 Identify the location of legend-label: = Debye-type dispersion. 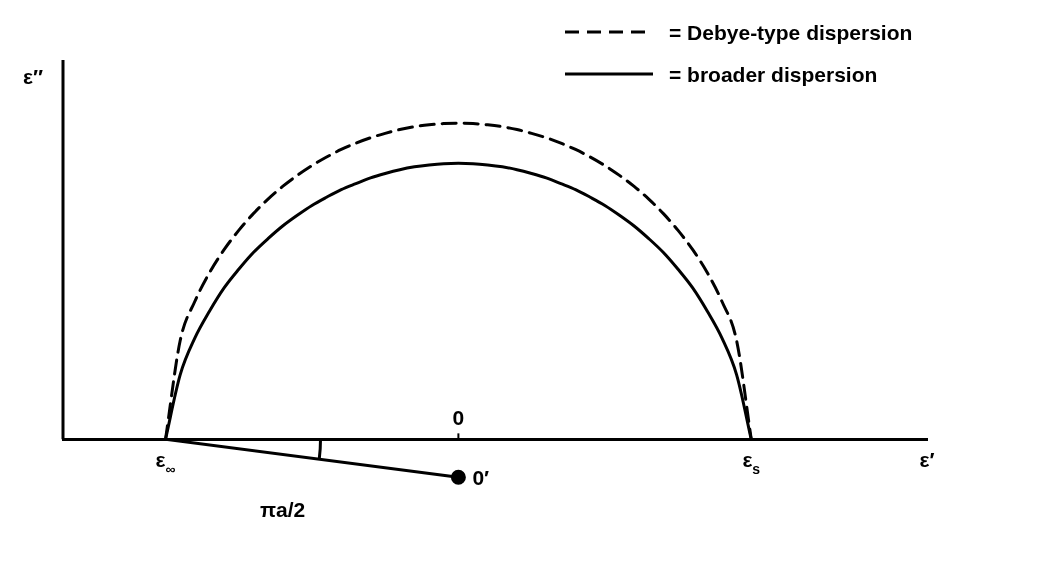
(791, 32).